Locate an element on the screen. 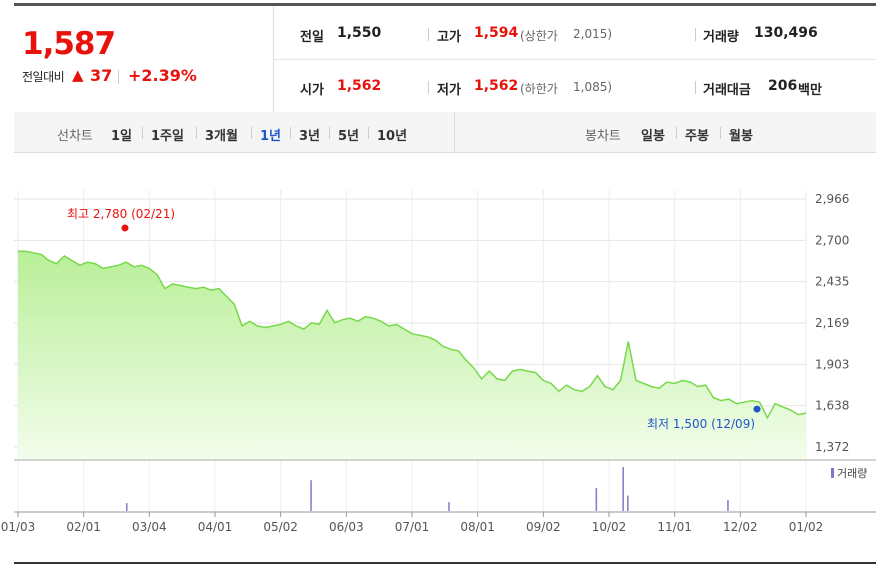  x-tick-label: 09/02 is located at coordinates (543, 527).